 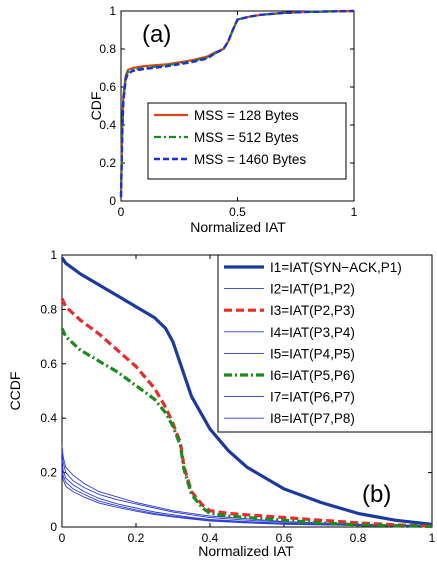 I want to click on legend-entry-label: MSS = 1460 Bytes, so click(x=250, y=159).